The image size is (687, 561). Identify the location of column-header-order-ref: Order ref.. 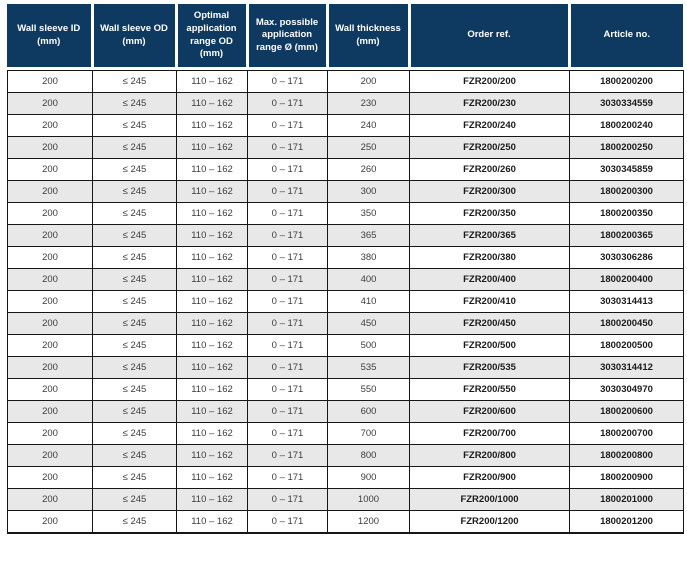
(488, 35).